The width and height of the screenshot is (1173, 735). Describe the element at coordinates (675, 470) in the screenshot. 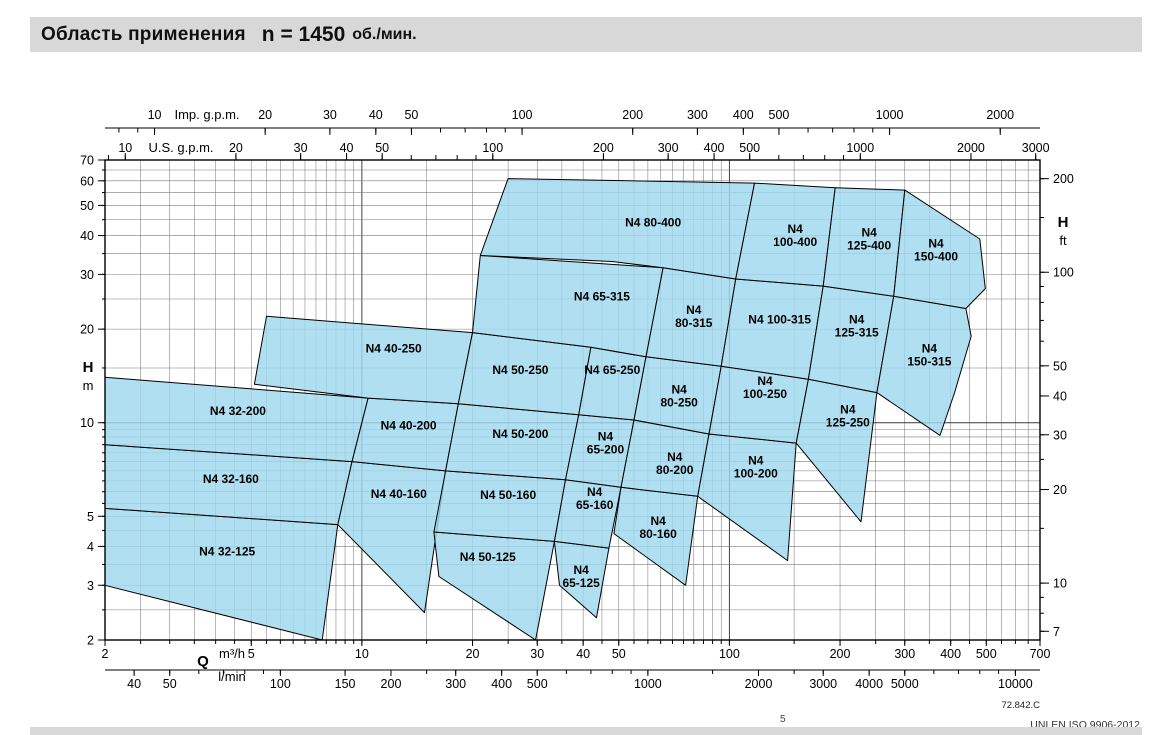

I see `region-label-N4-80-200: 80-200` at that location.